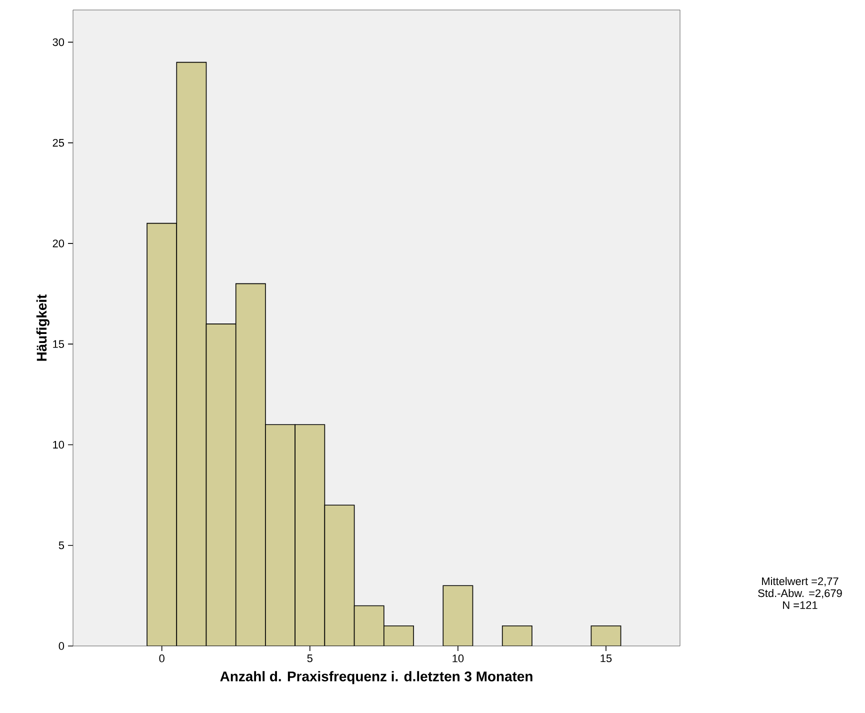 This screenshot has width=865, height=713. I want to click on text: Std.-Abw. =2,679, so click(800, 593).